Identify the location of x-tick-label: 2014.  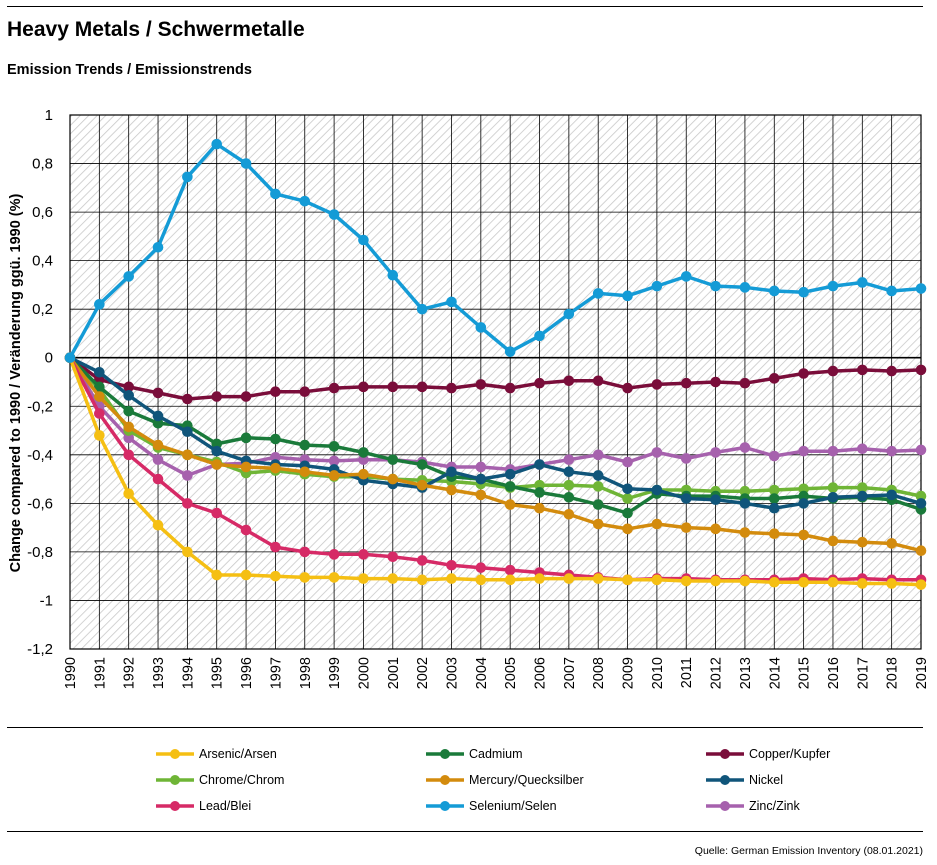
(775, 673).